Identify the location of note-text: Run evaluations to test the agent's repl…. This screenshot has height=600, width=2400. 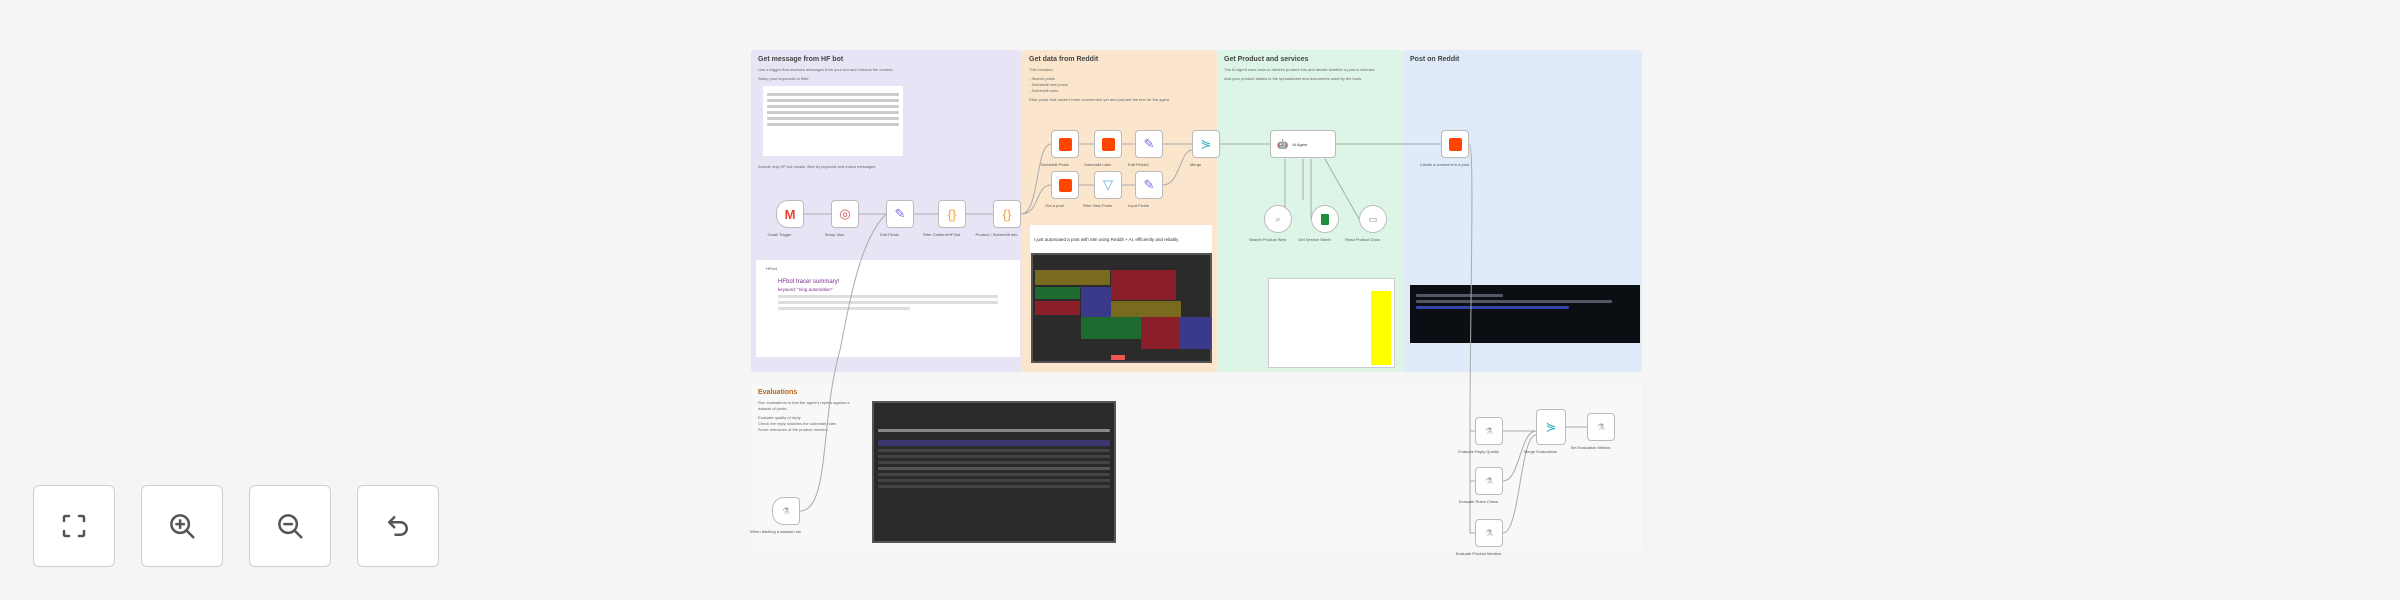
(804, 405).